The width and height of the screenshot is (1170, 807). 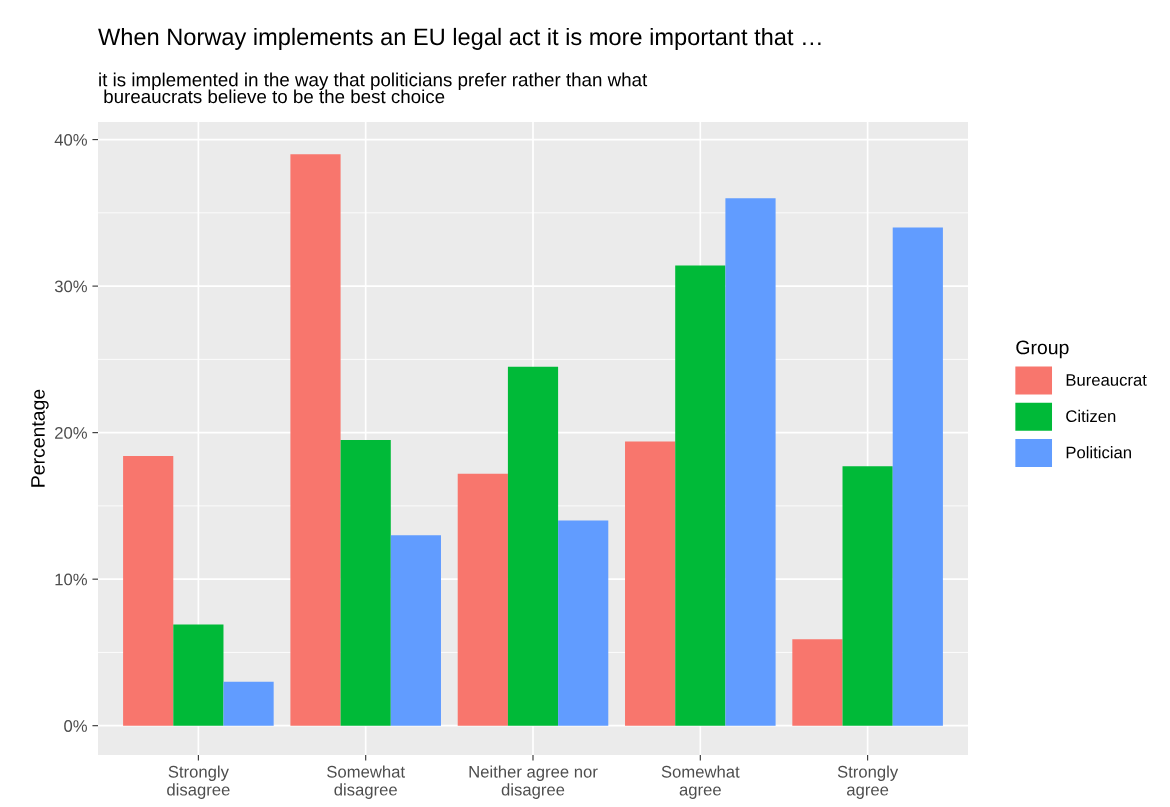 What do you see at coordinates (40, 438) in the screenshot?
I see `y-axis-title: Percentage` at bounding box center [40, 438].